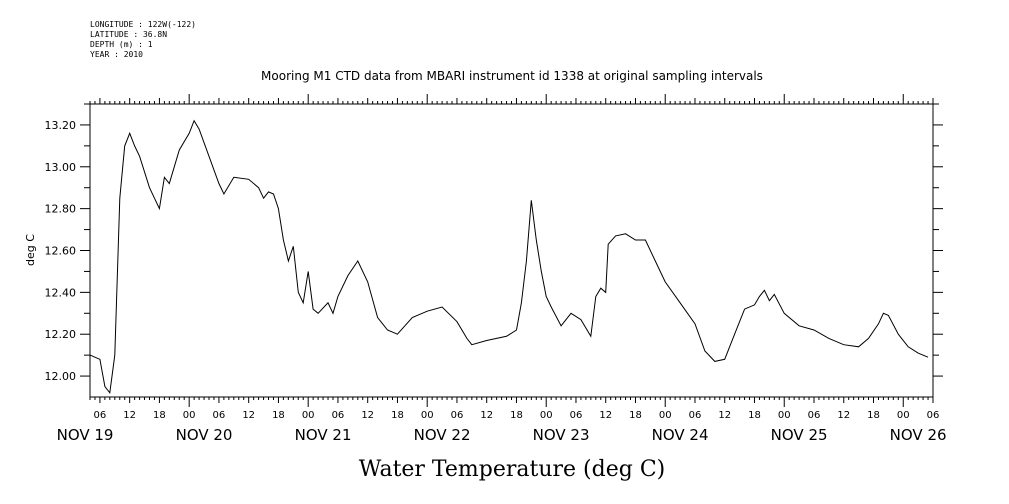 This screenshot has height=504, width=1009. Describe the element at coordinates (61, 167) in the screenshot. I see `y-tick-label: 13.00` at that location.